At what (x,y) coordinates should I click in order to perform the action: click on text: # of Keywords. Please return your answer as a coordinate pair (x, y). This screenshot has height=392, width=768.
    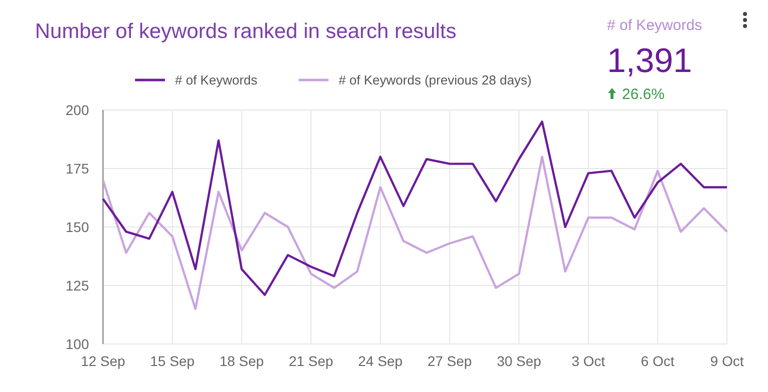
    Looking at the image, I should click on (654, 25).